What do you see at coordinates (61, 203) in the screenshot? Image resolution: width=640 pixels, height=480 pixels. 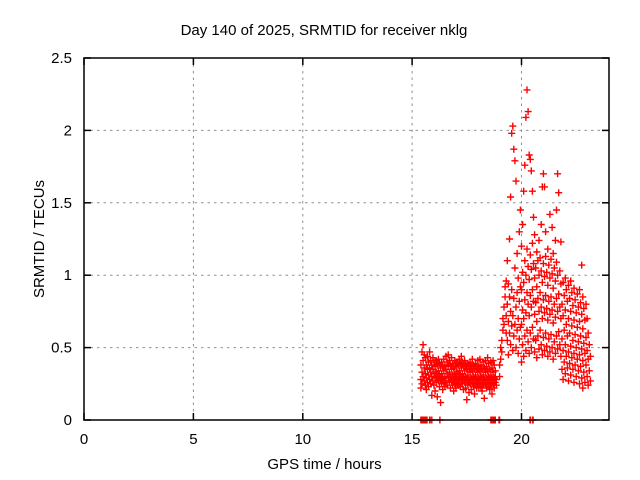 I see `y-tick-label: 1.5` at bounding box center [61, 203].